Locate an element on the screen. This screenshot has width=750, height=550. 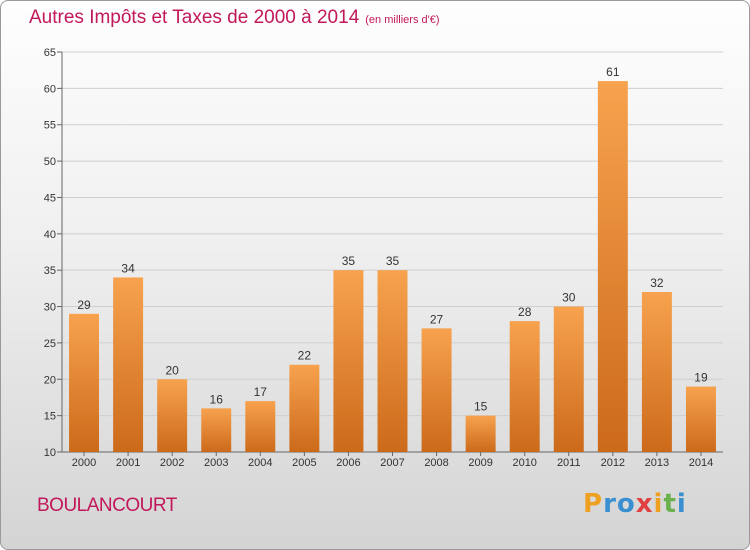
bar-2014 is located at coordinates (700, 419).